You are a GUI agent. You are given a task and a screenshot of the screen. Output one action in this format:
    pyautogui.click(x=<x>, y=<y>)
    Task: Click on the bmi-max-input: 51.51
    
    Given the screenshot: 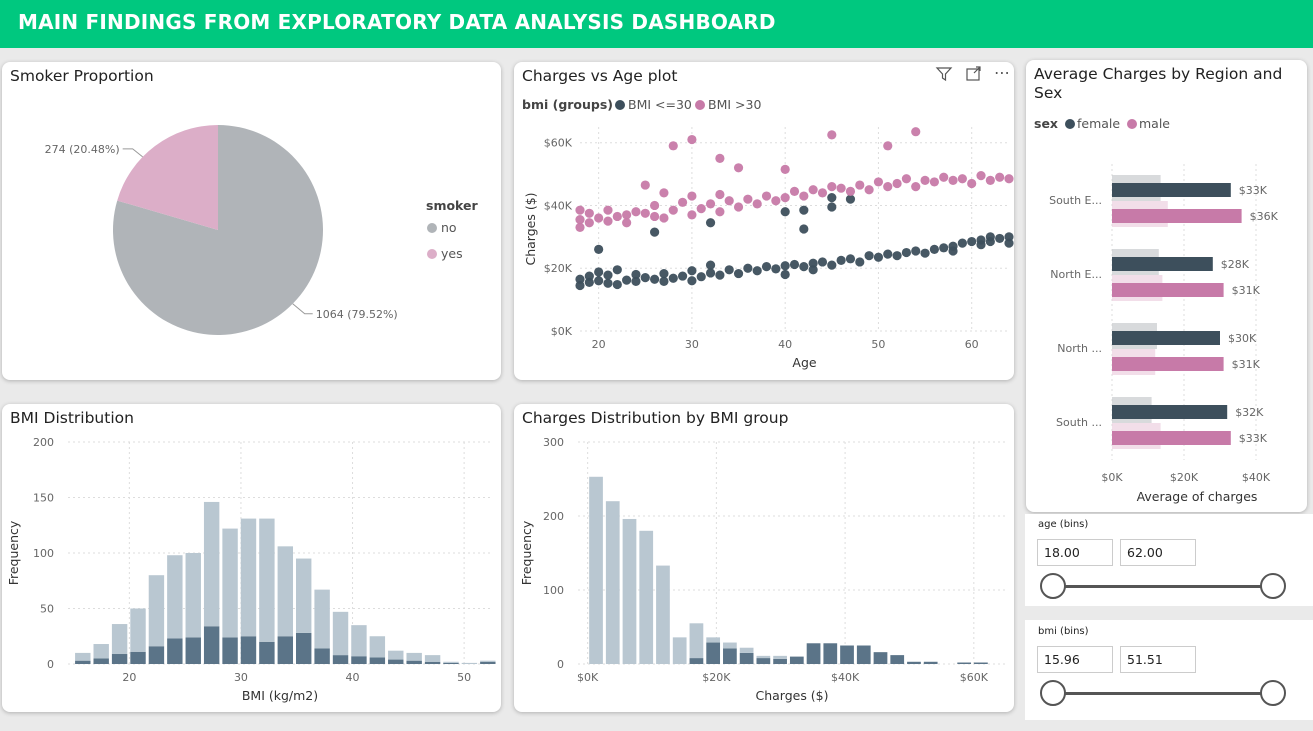 What is the action you would take?
    pyautogui.click(x=1158, y=659)
    